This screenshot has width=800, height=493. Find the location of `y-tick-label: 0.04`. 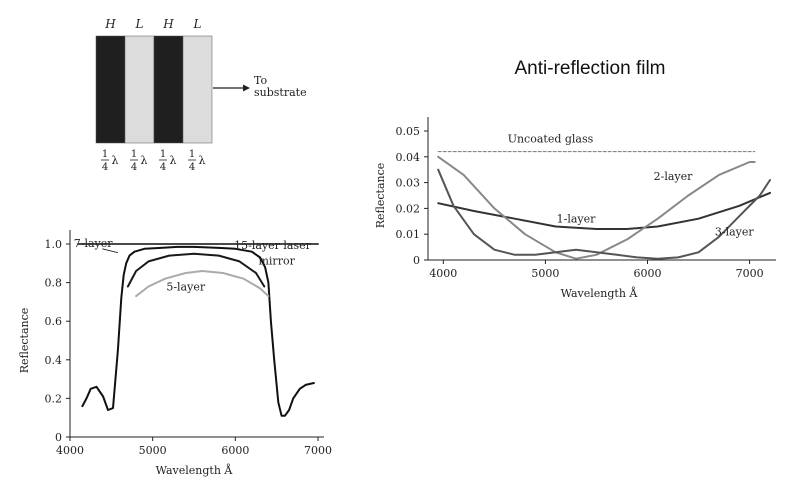

y-tick-label: 0.04 is located at coordinates (408, 157).